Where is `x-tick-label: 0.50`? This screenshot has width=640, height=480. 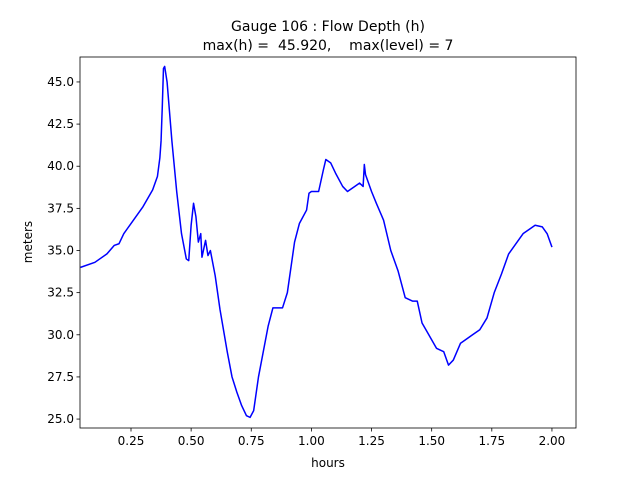
x-tick-label: 0.50 is located at coordinates (191, 441).